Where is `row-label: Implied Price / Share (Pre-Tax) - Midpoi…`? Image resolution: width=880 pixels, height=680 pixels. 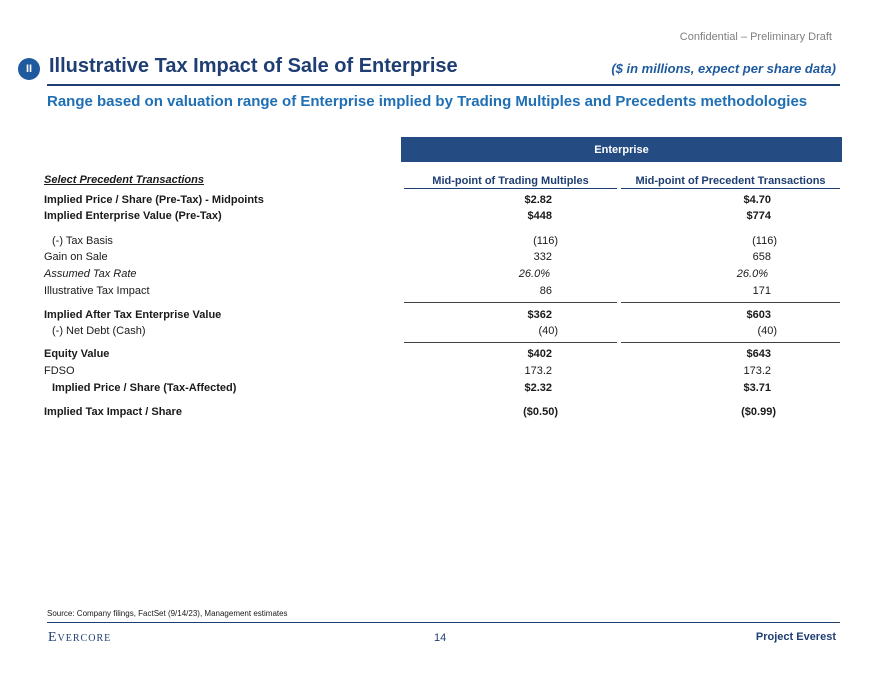 row-label: Implied Price / Share (Pre-Tax) - Midpoi… is located at coordinates (154, 200).